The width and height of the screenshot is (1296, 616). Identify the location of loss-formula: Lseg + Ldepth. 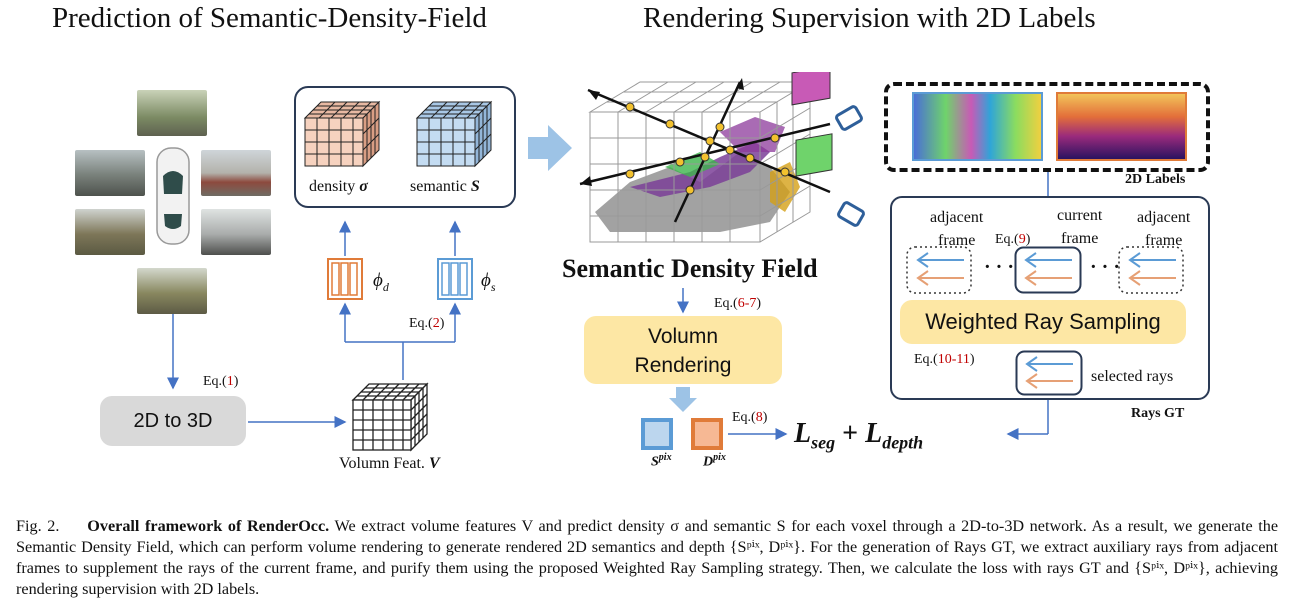
(859, 435).